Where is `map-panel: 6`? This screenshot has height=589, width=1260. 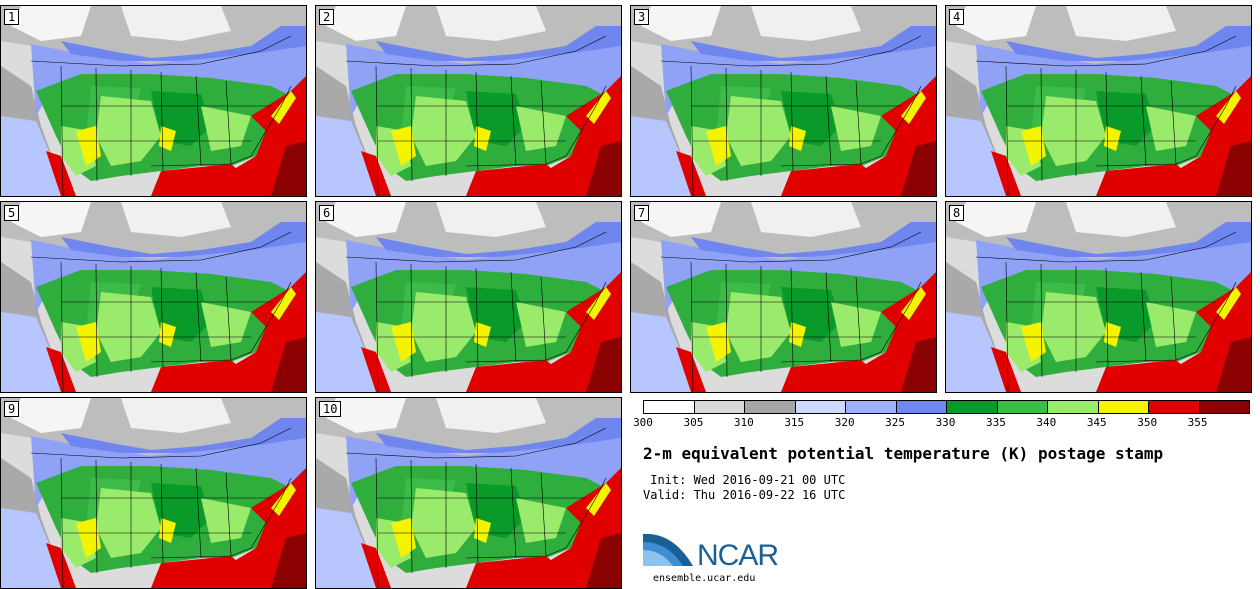 map-panel: 6 is located at coordinates (468, 297).